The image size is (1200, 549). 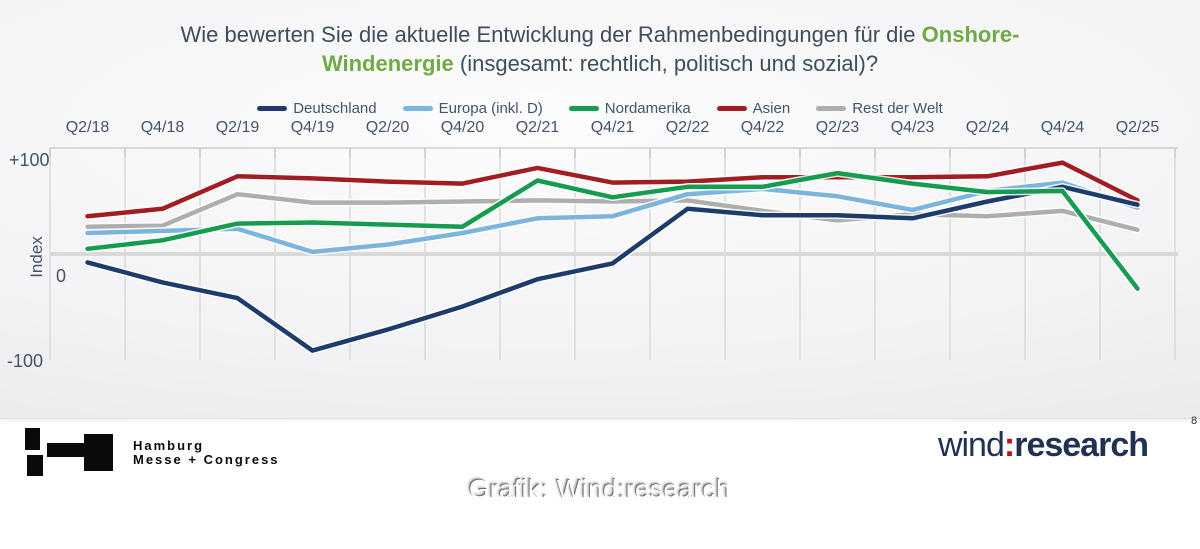 What do you see at coordinates (29, 160) in the screenshot?
I see `y-axis-label-plus-100: +100` at bounding box center [29, 160].